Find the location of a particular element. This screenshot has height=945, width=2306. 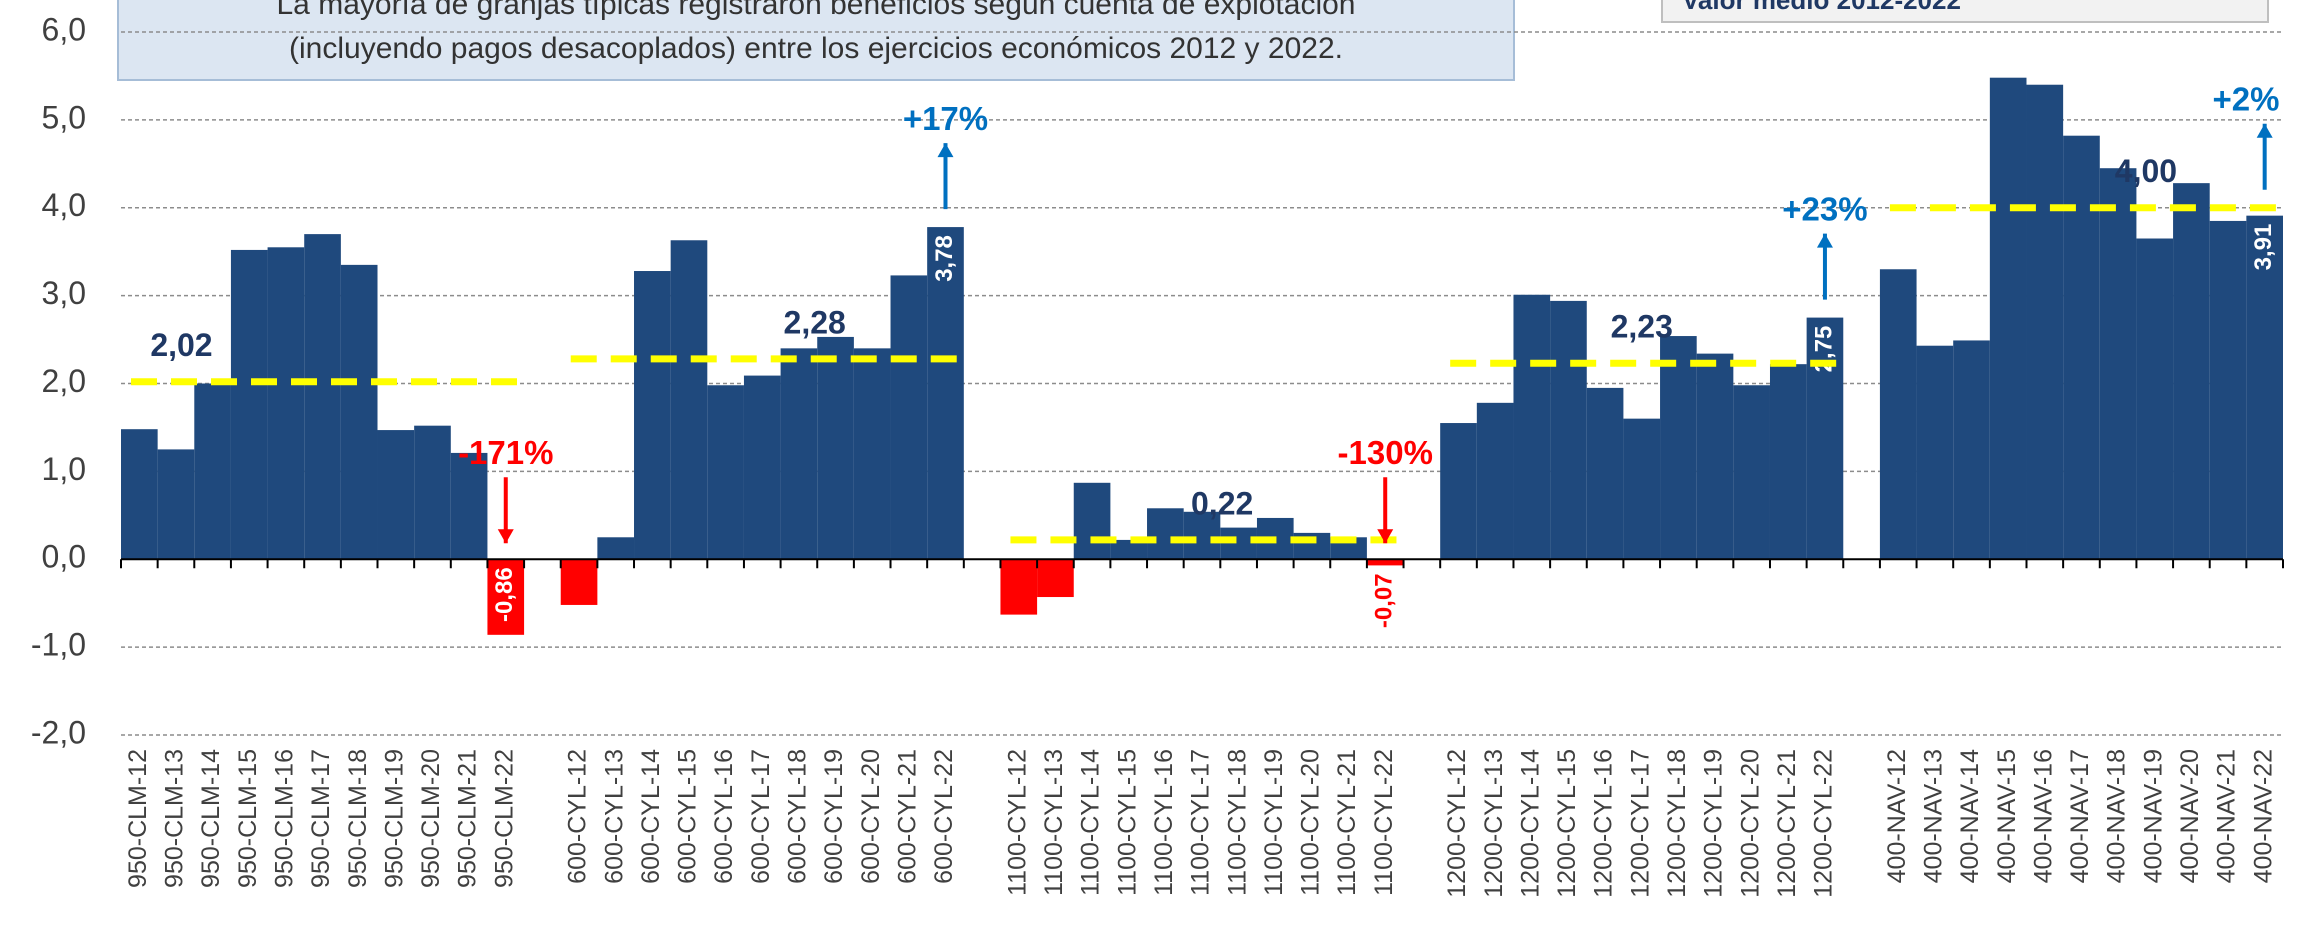

x-tick-label: 400-NAV-12 is located at coordinates (1897, 816).